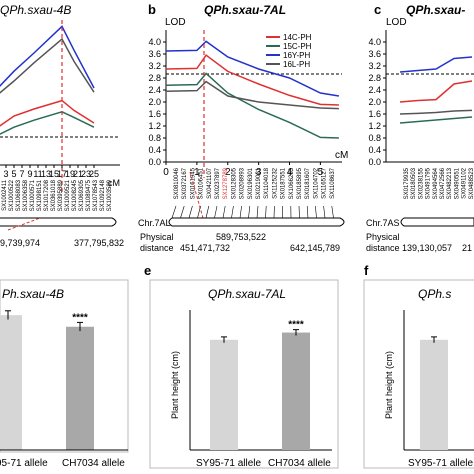 This screenshot has width=474, height=474. What do you see at coordinates (325, 183) in the screenshot?
I see `marker-label: SX1165127` at bounding box center [325, 183].